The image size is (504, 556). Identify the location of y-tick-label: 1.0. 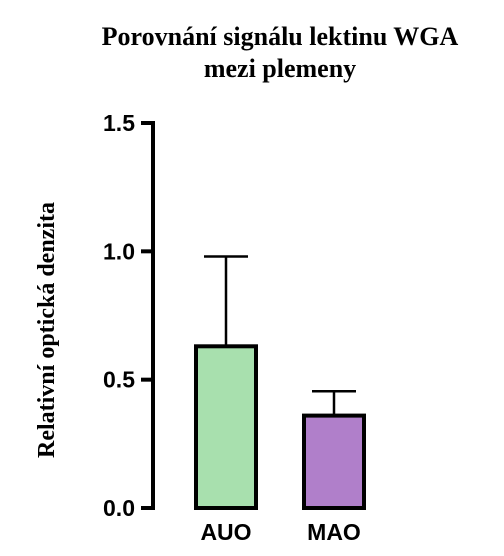
(119, 251).